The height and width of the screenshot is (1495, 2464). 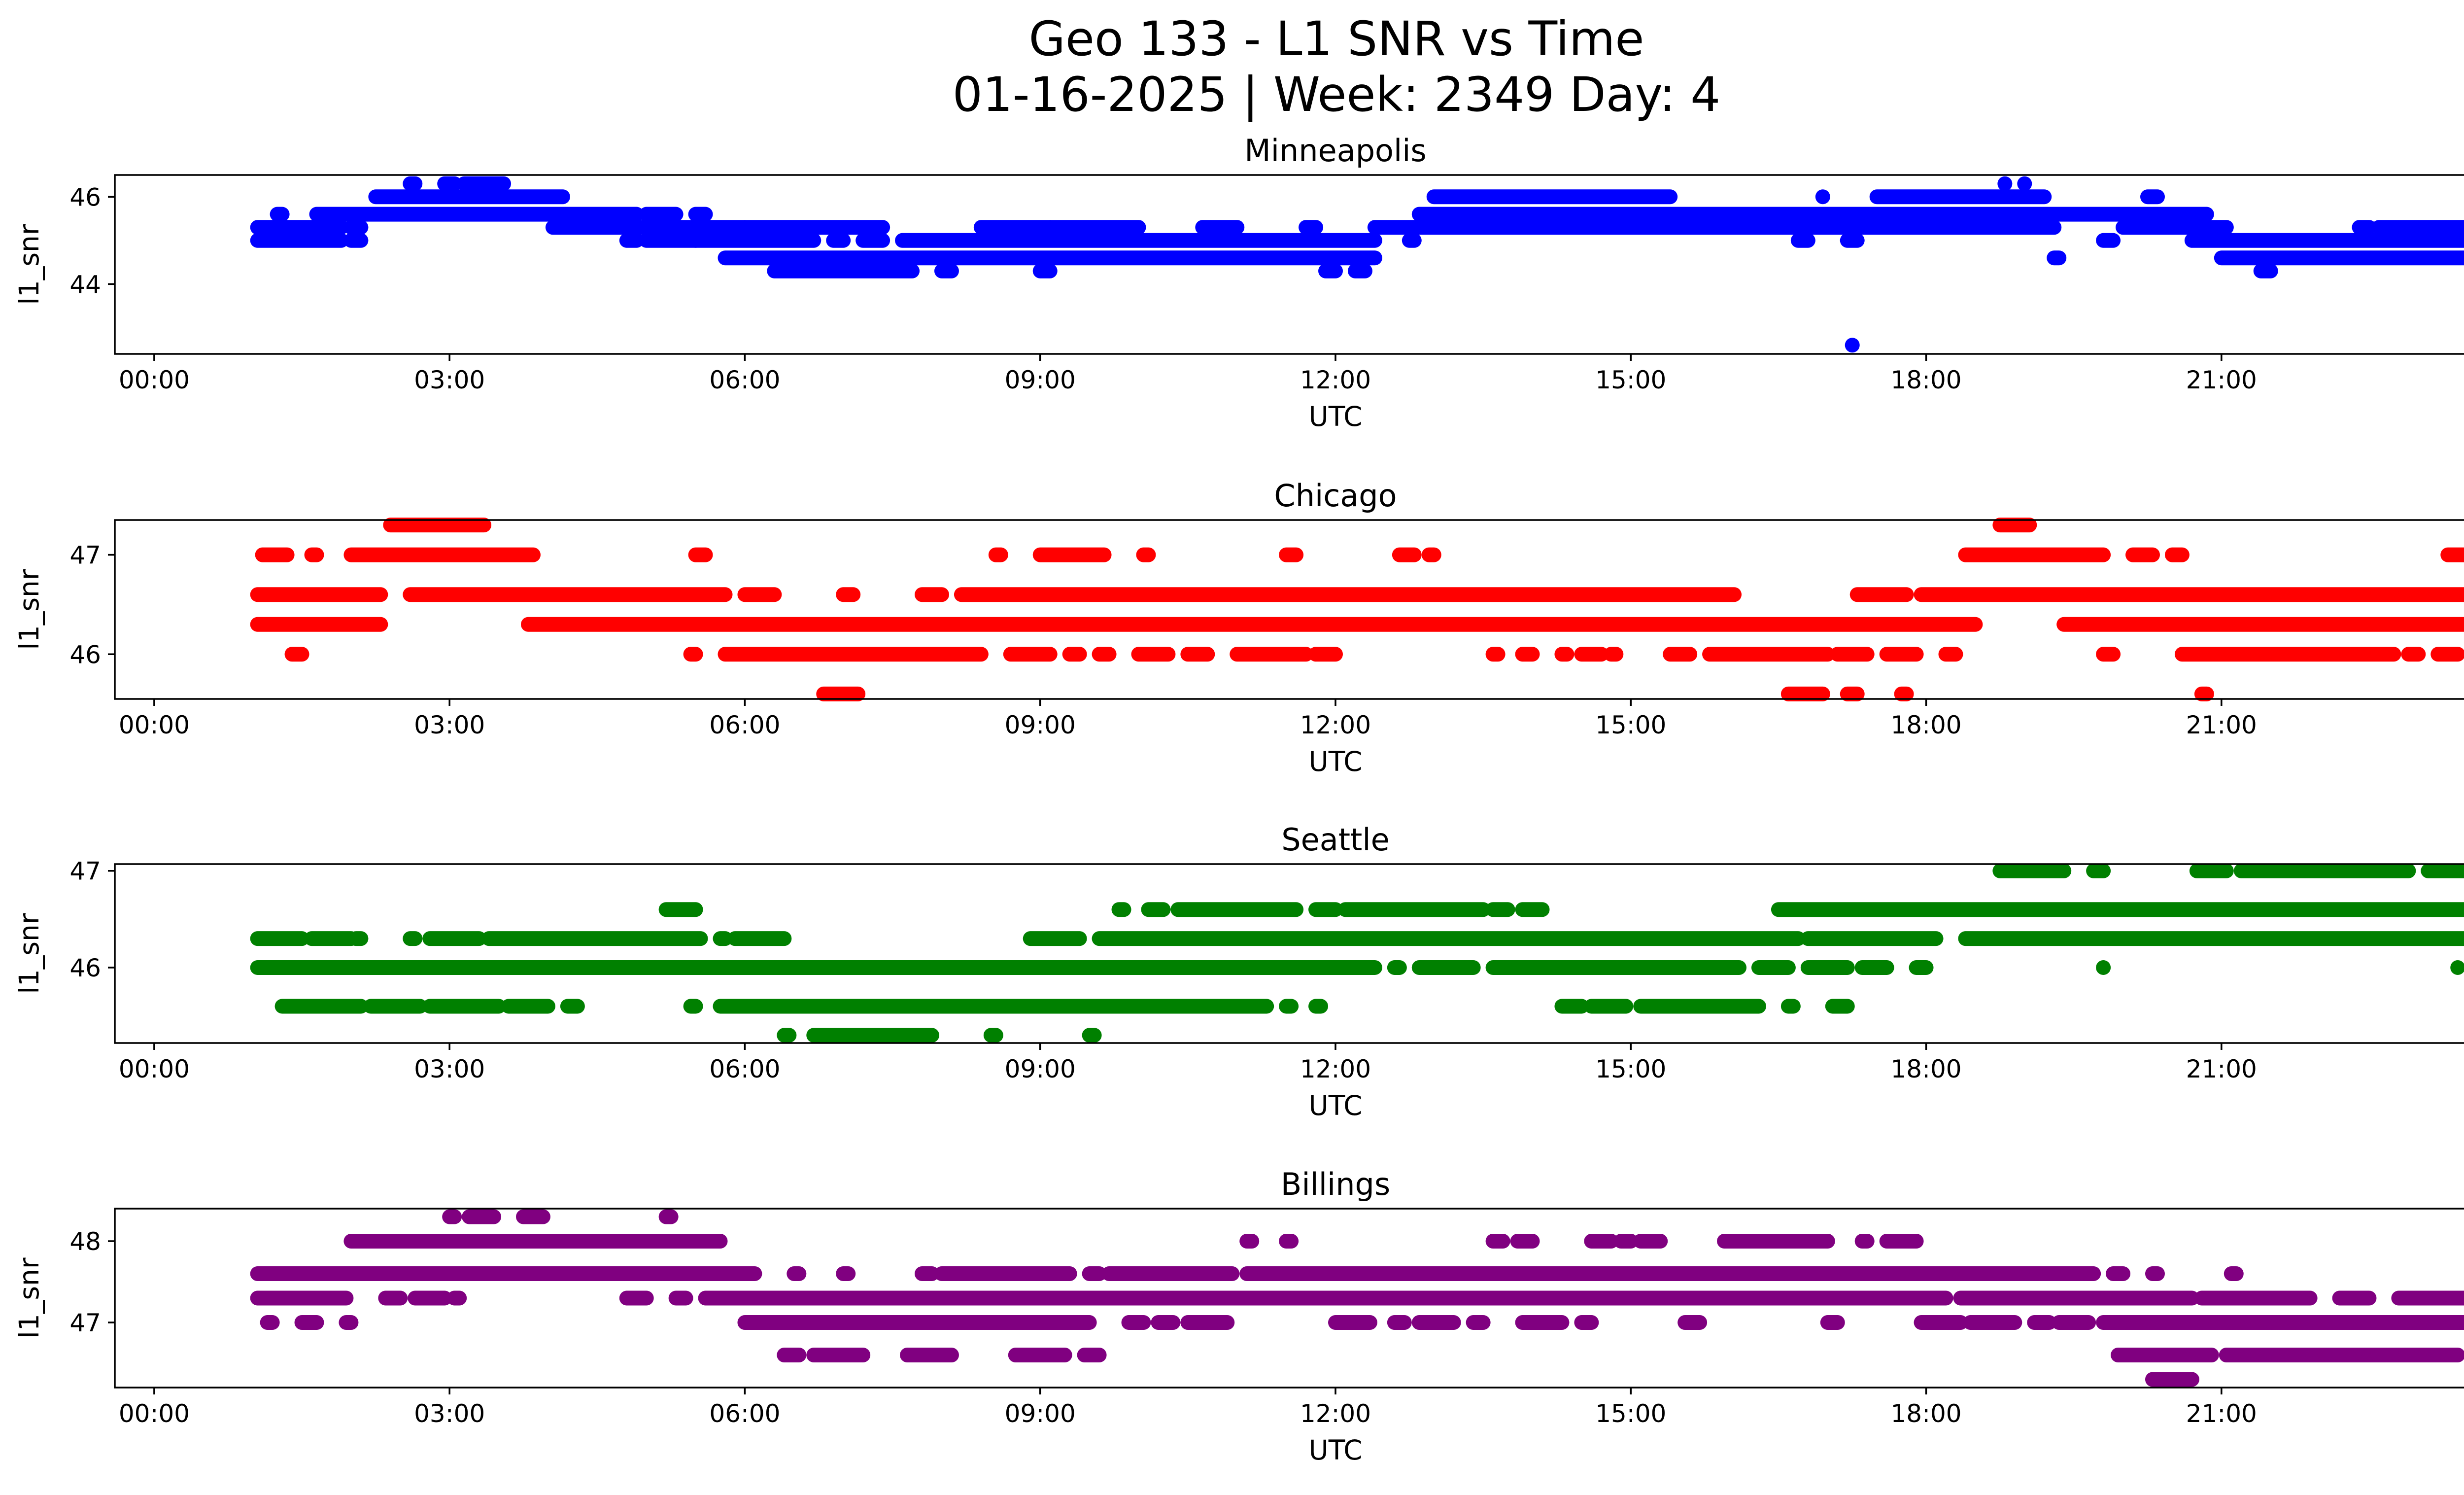 I want to click on y-tick-label: 44, so click(x=85, y=284).